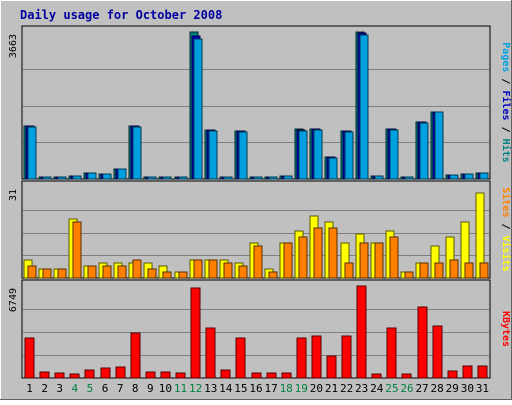  What do you see at coordinates (255, 388) in the screenshot?
I see `x-tick-label: 16` at bounding box center [255, 388].